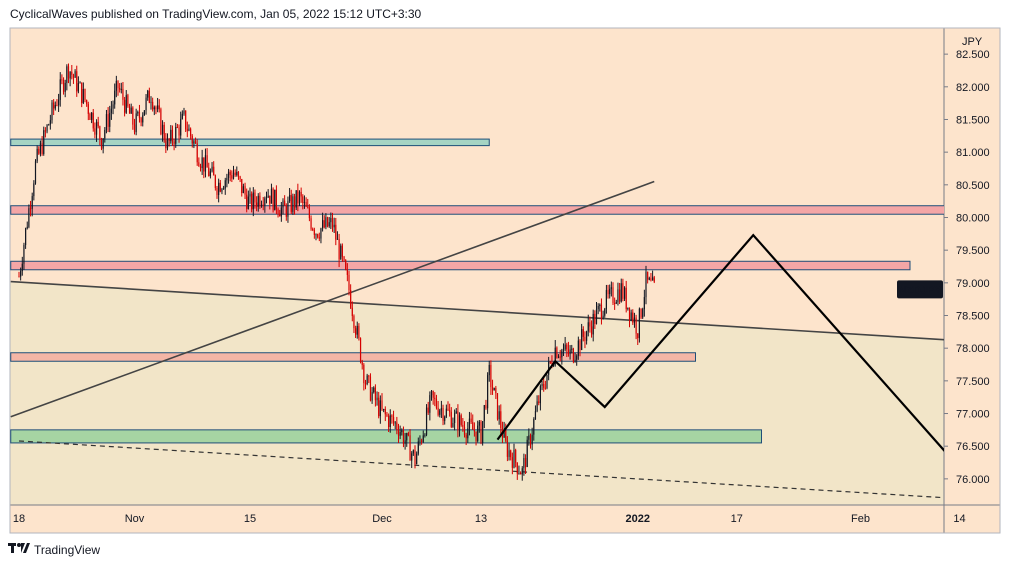 The width and height of the screenshot is (1009, 568). Describe the element at coordinates (54, 549) in the screenshot. I see `footer: TradingView` at that location.